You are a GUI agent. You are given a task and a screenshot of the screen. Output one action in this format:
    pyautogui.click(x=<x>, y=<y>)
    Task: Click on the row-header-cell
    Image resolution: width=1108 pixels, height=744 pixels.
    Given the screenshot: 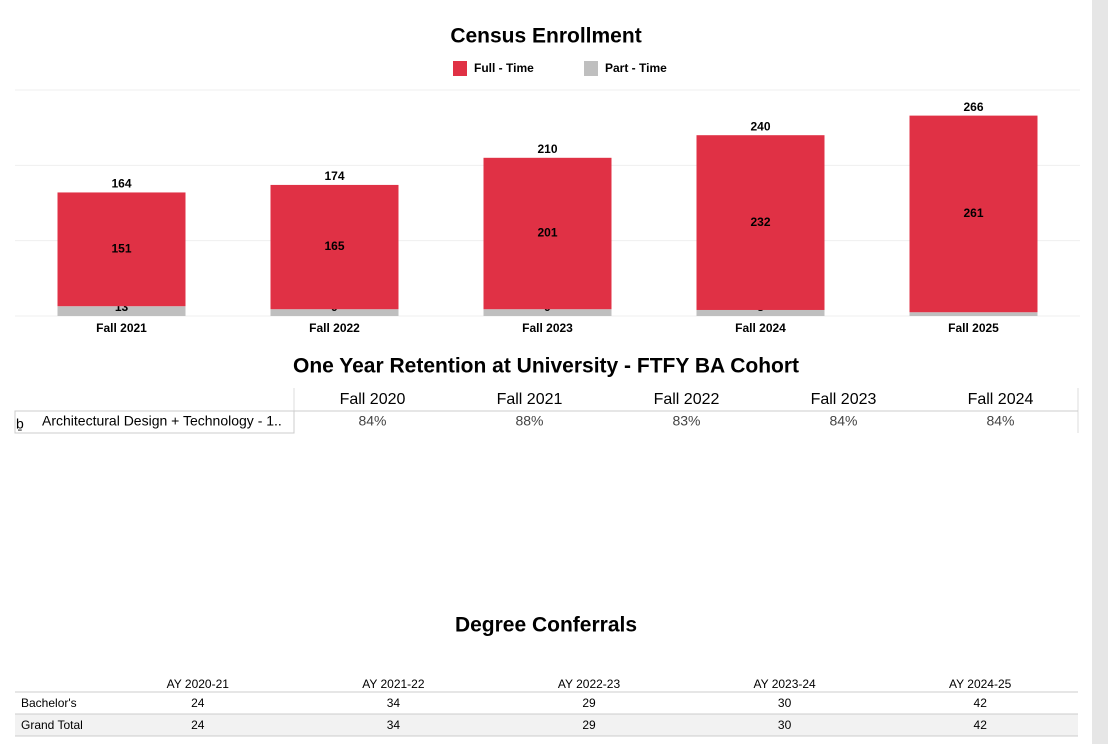 What is the action you would take?
    pyautogui.click(x=154, y=422)
    